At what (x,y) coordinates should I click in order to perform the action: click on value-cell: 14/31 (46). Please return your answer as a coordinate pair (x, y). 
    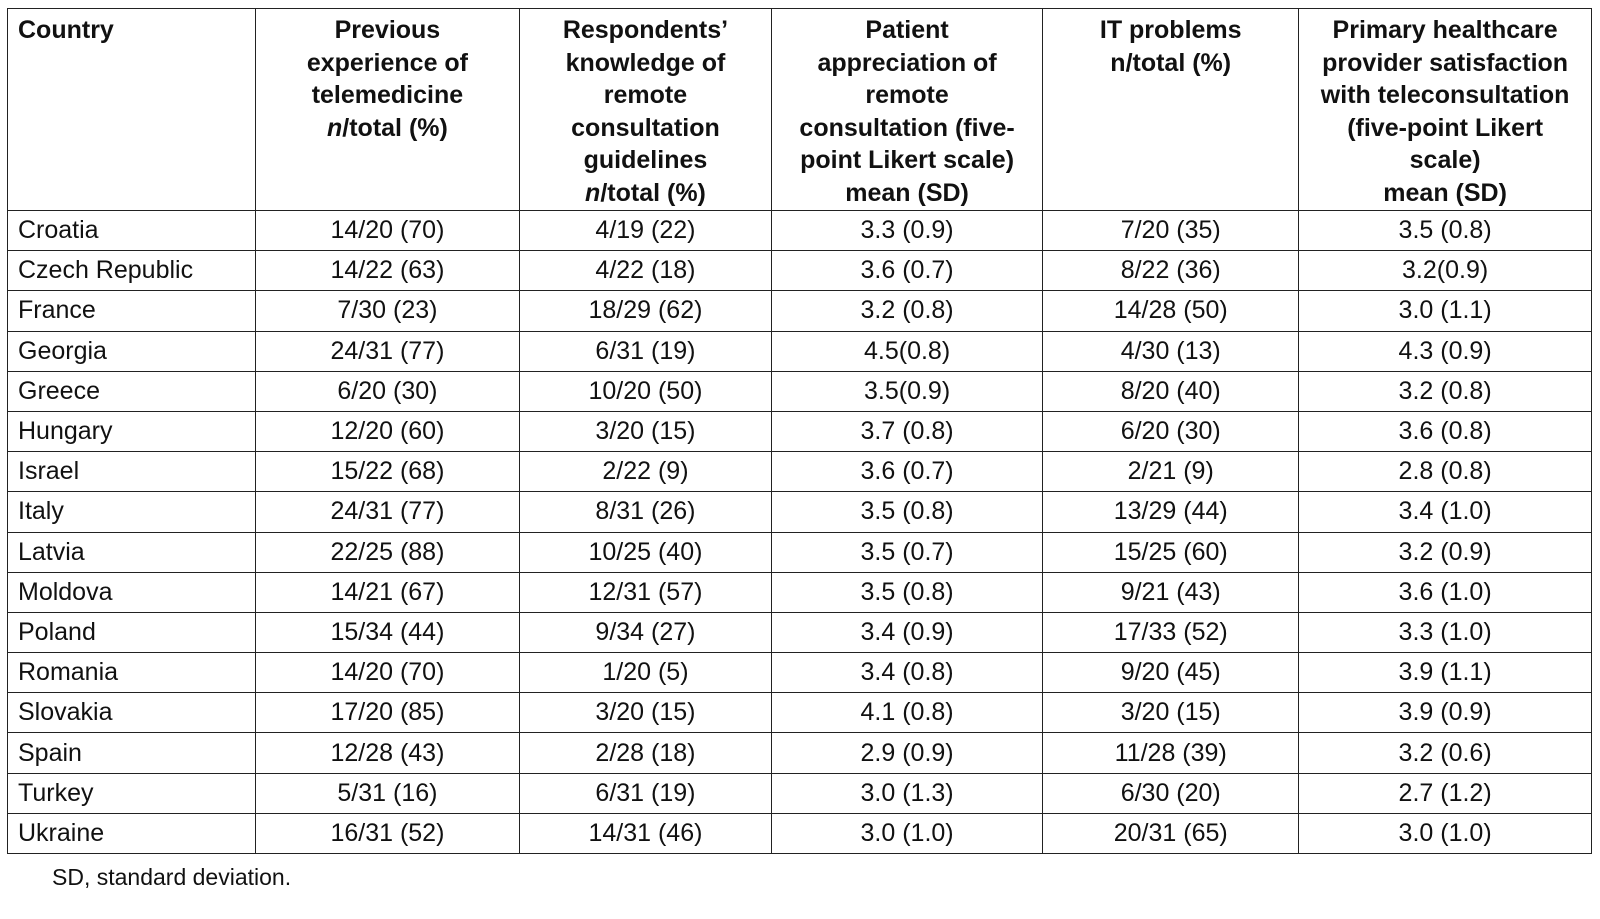
    Looking at the image, I should click on (645, 833).